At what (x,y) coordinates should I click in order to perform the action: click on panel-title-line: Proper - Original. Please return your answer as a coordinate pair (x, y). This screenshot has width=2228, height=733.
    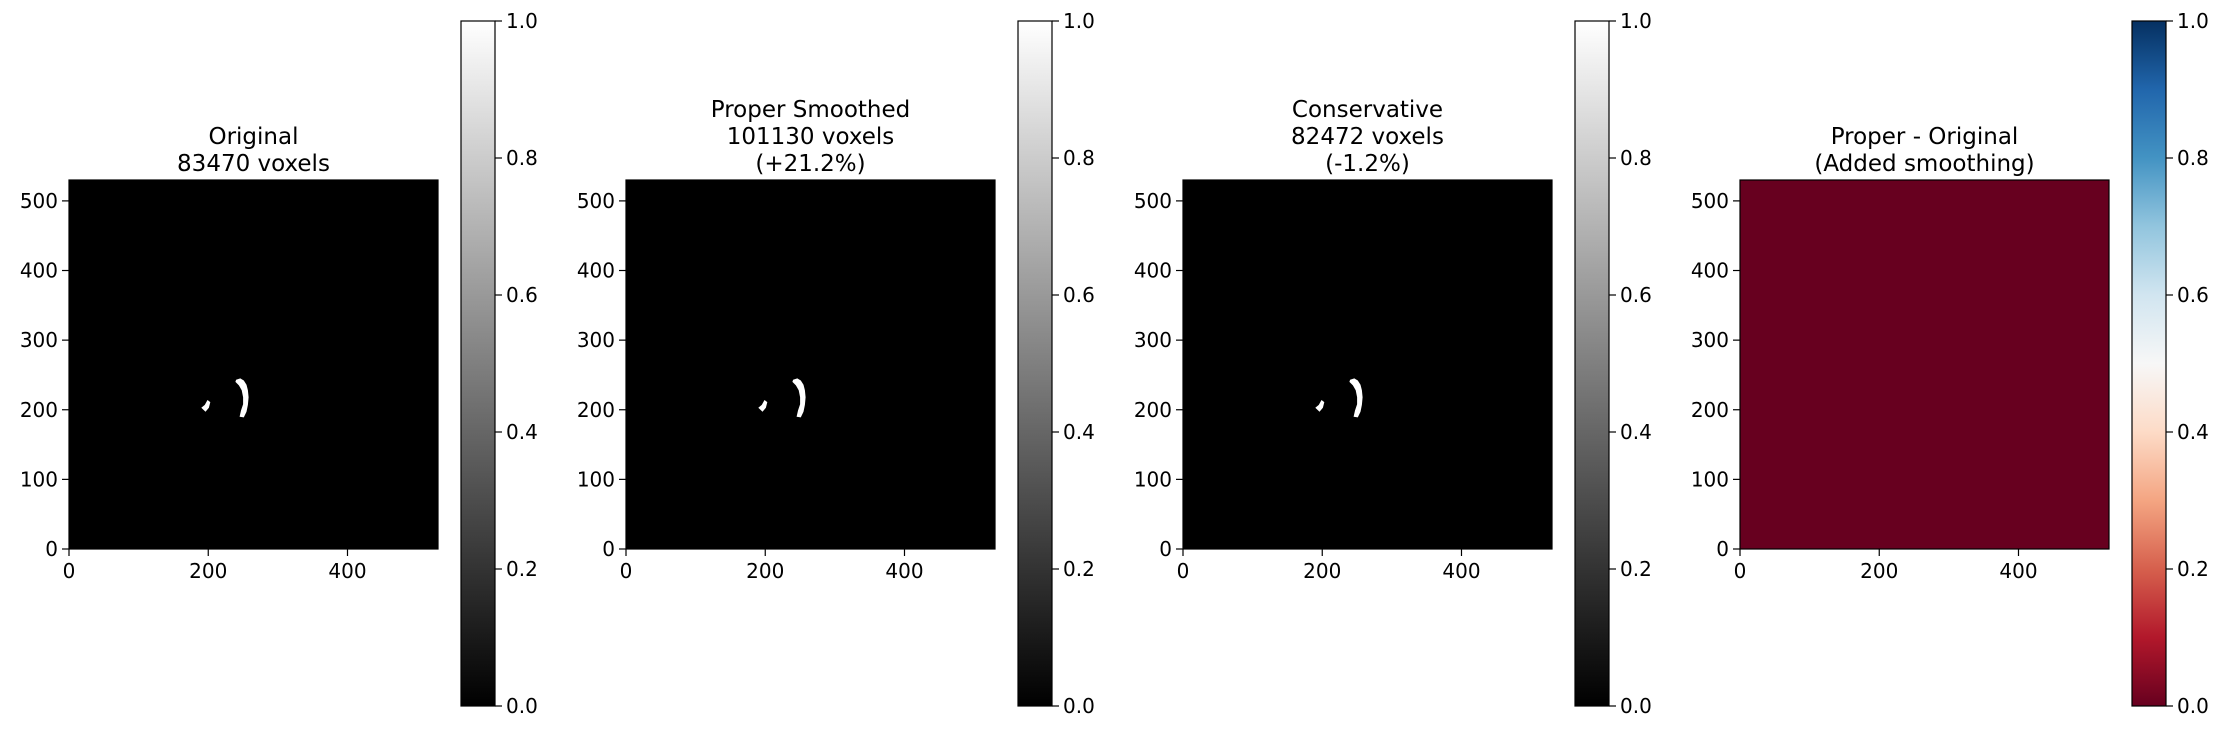
    Looking at the image, I should click on (1925, 137).